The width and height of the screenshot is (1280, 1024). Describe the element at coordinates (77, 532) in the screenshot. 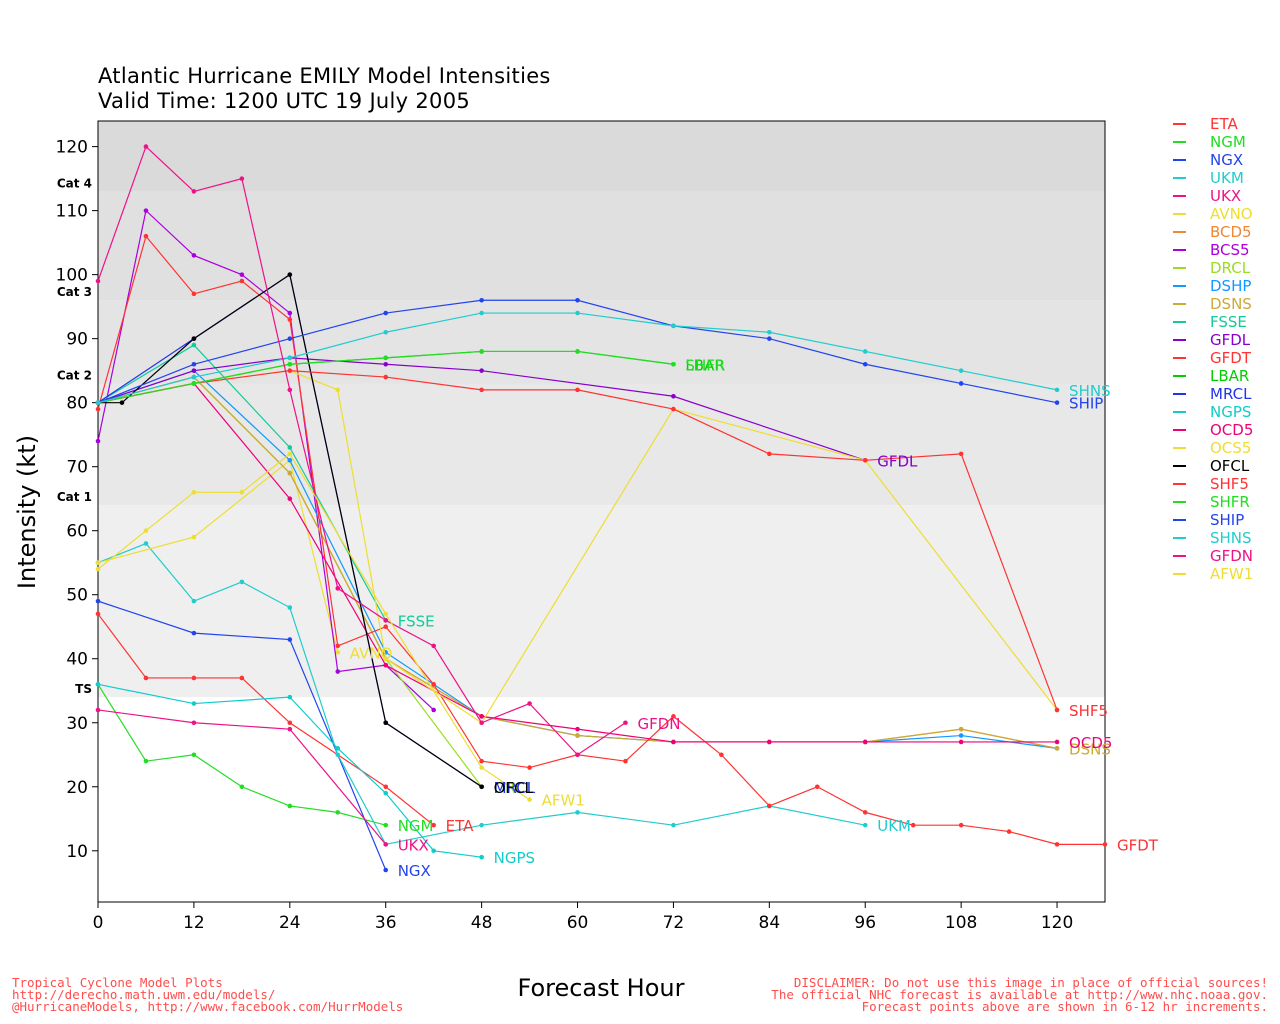

I see `y-tick-label: 60` at that location.